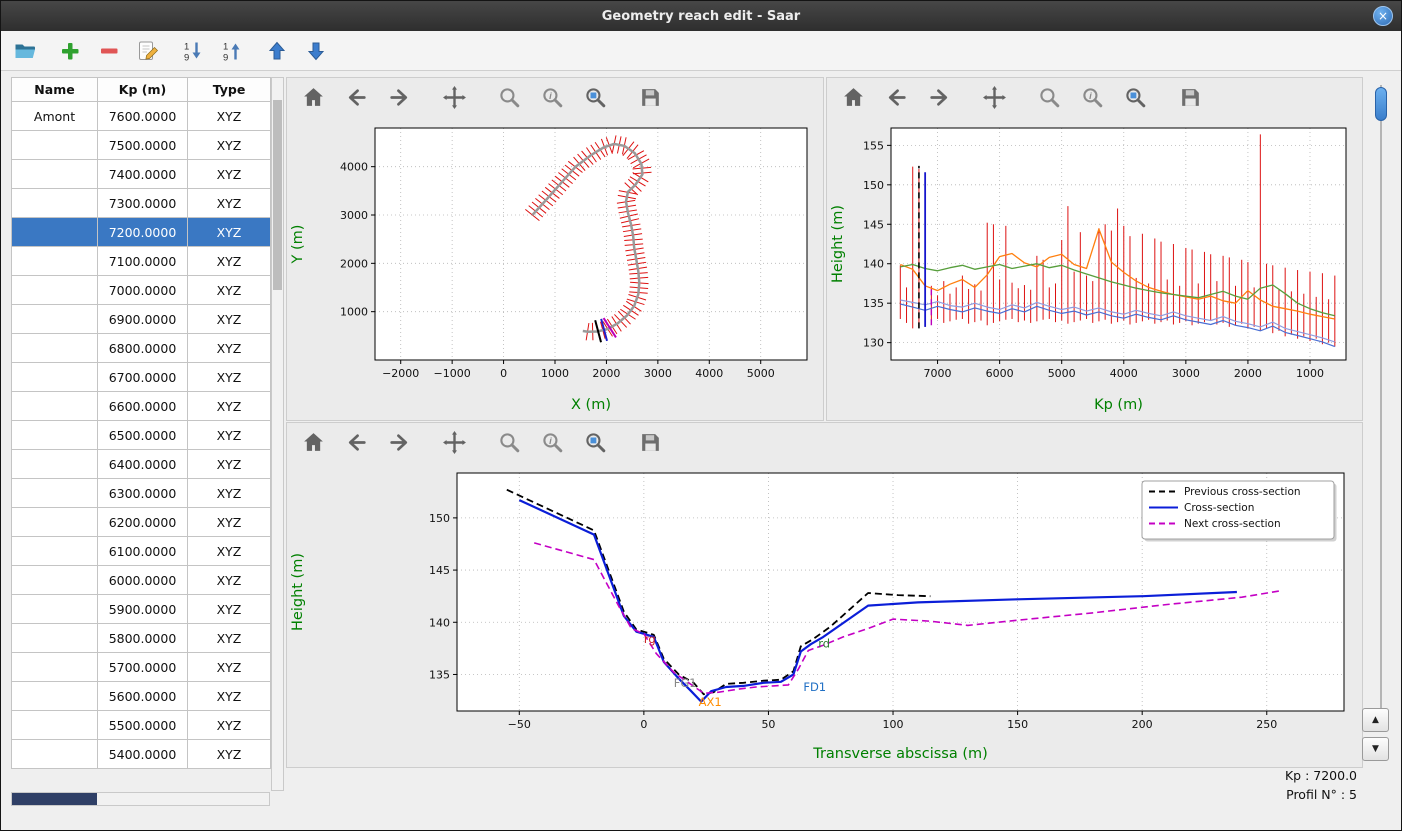  Describe the element at coordinates (141, 145) in the screenshot. I see `table-row: 7500.0000 XYZ` at that location.